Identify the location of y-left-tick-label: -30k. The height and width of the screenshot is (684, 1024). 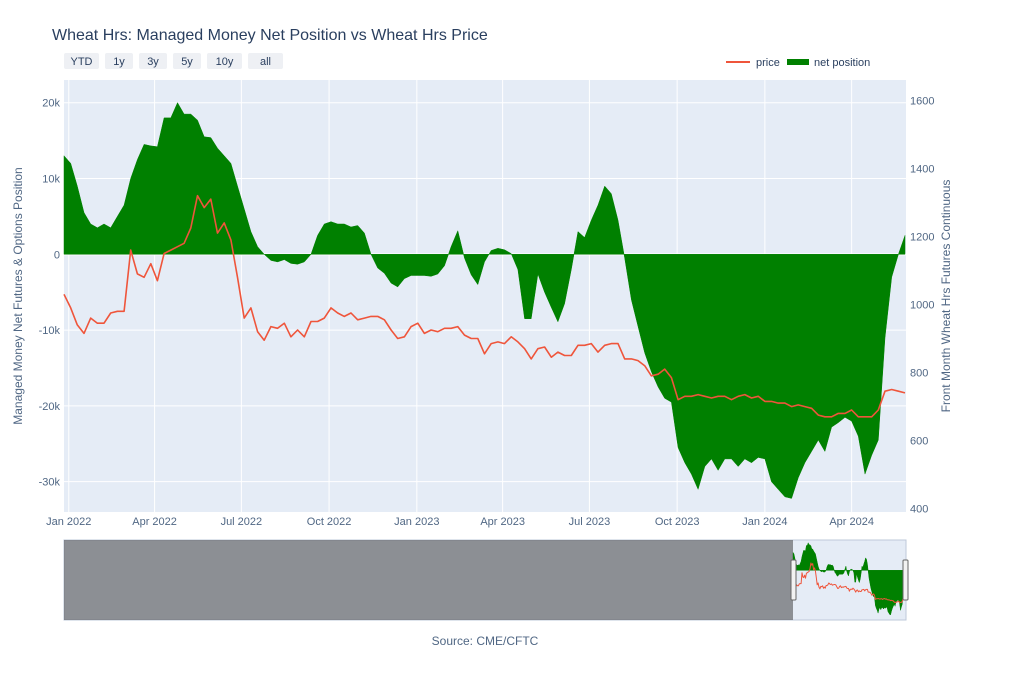
(50, 483).